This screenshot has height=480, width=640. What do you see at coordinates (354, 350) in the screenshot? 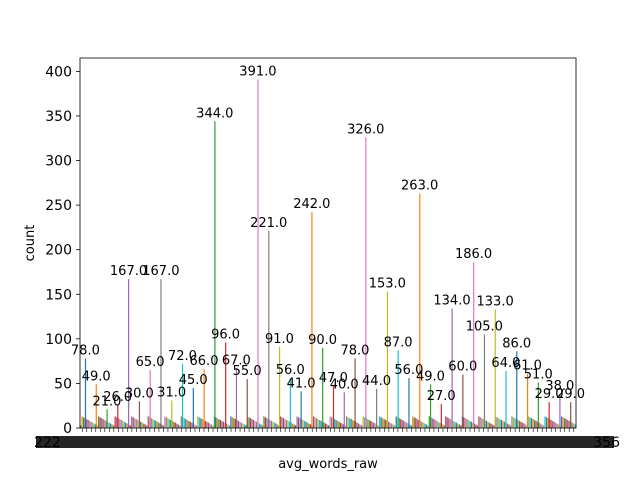
I see `data-label: 78.0` at bounding box center [354, 350].